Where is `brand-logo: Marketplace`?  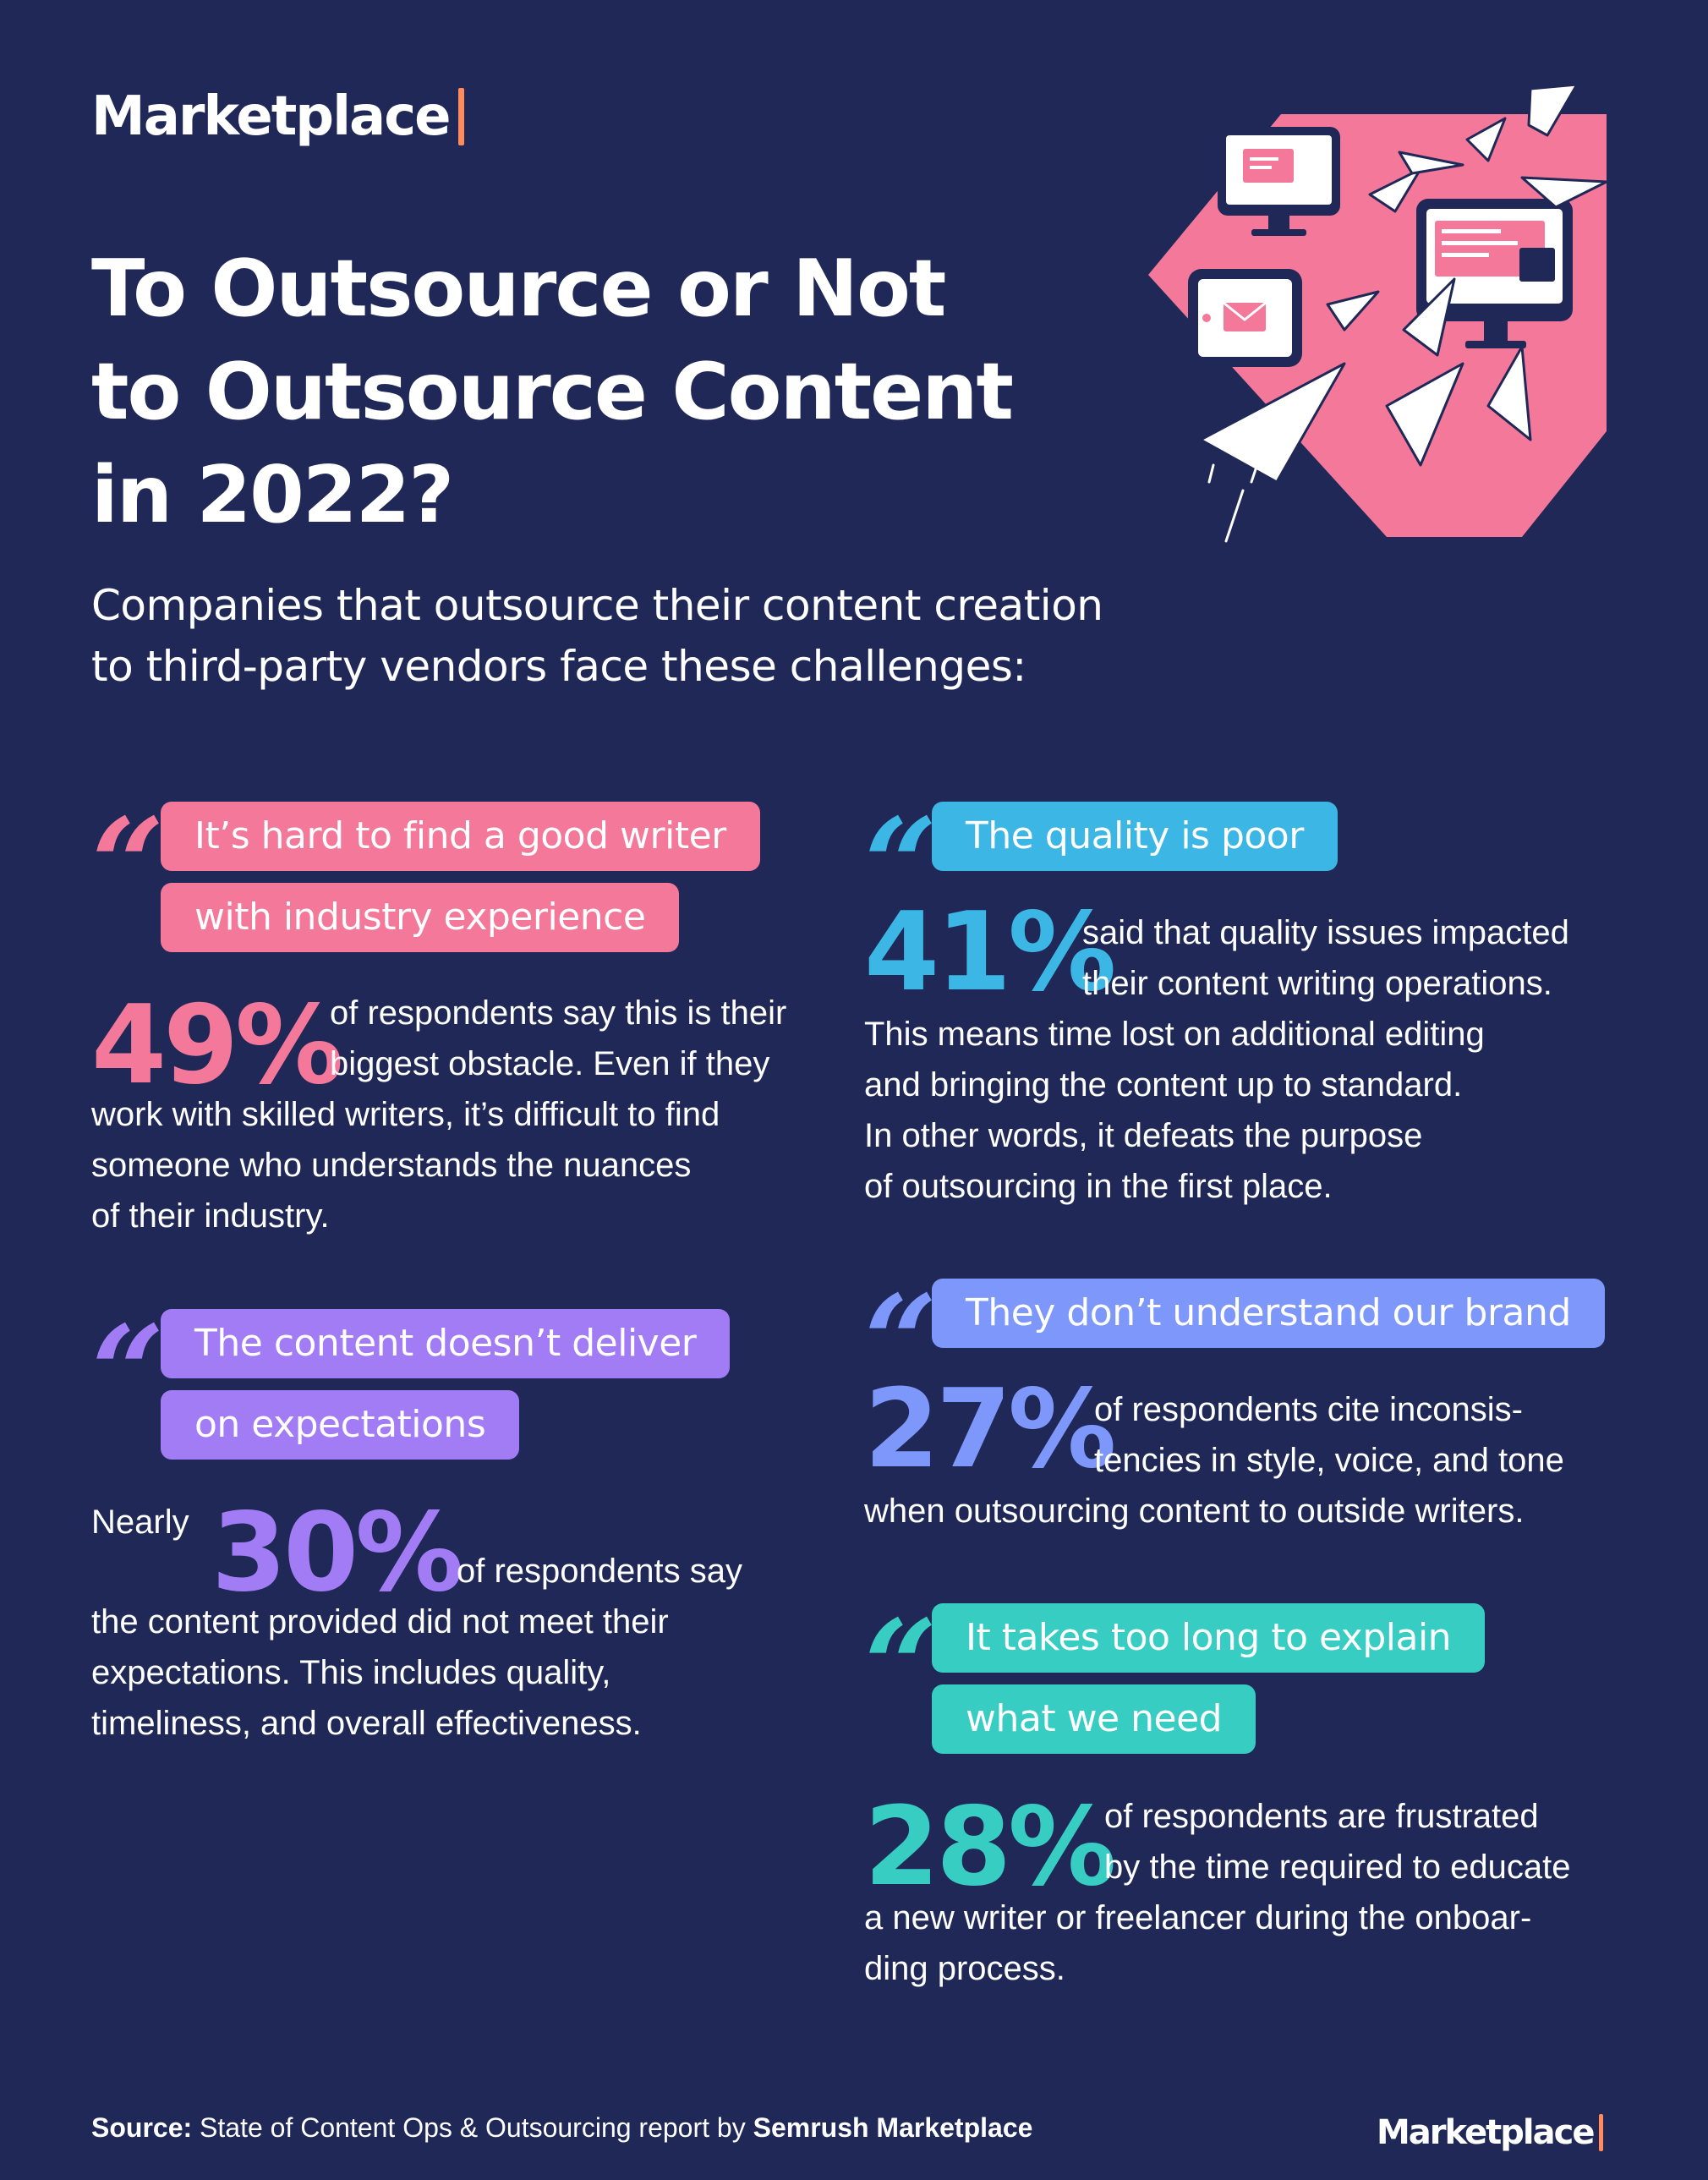 brand-logo: Marketplace is located at coordinates (277, 117).